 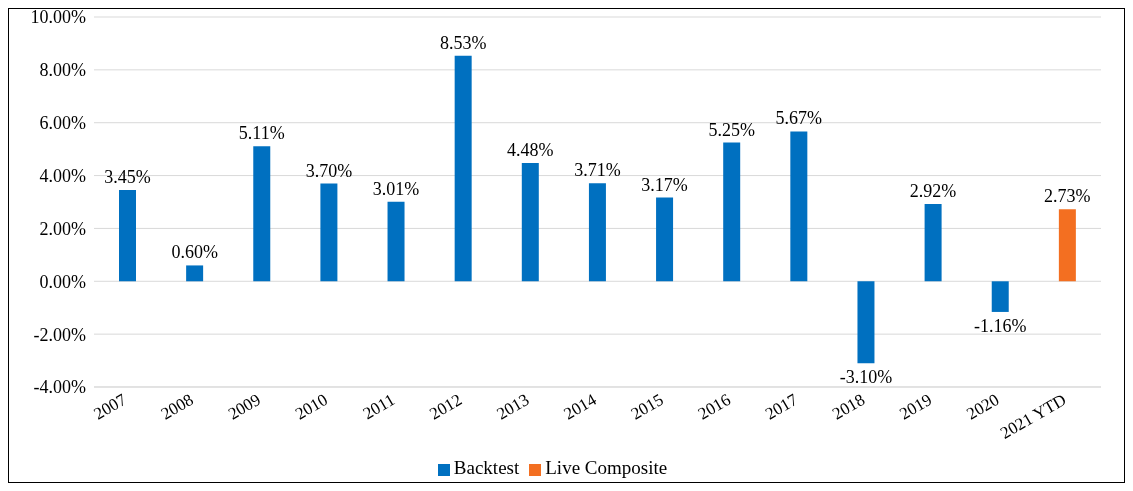 What do you see at coordinates (664, 184) in the screenshot?
I see `data-label: 3.17%` at bounding box center [664, 184].